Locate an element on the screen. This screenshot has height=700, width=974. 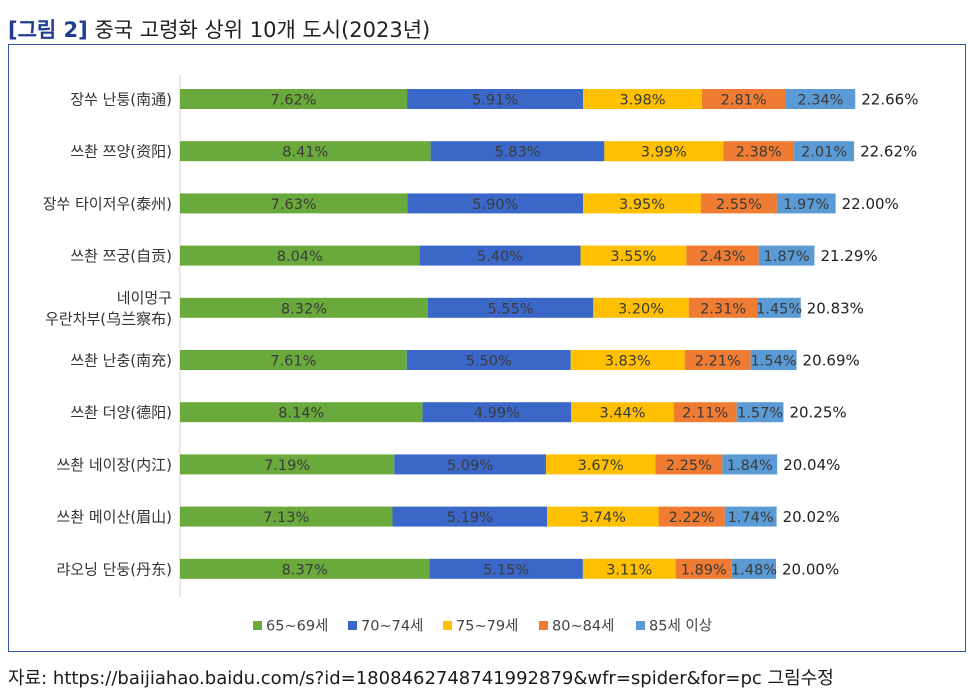
data-label: 8.04% is located at coordinates (300, 257).